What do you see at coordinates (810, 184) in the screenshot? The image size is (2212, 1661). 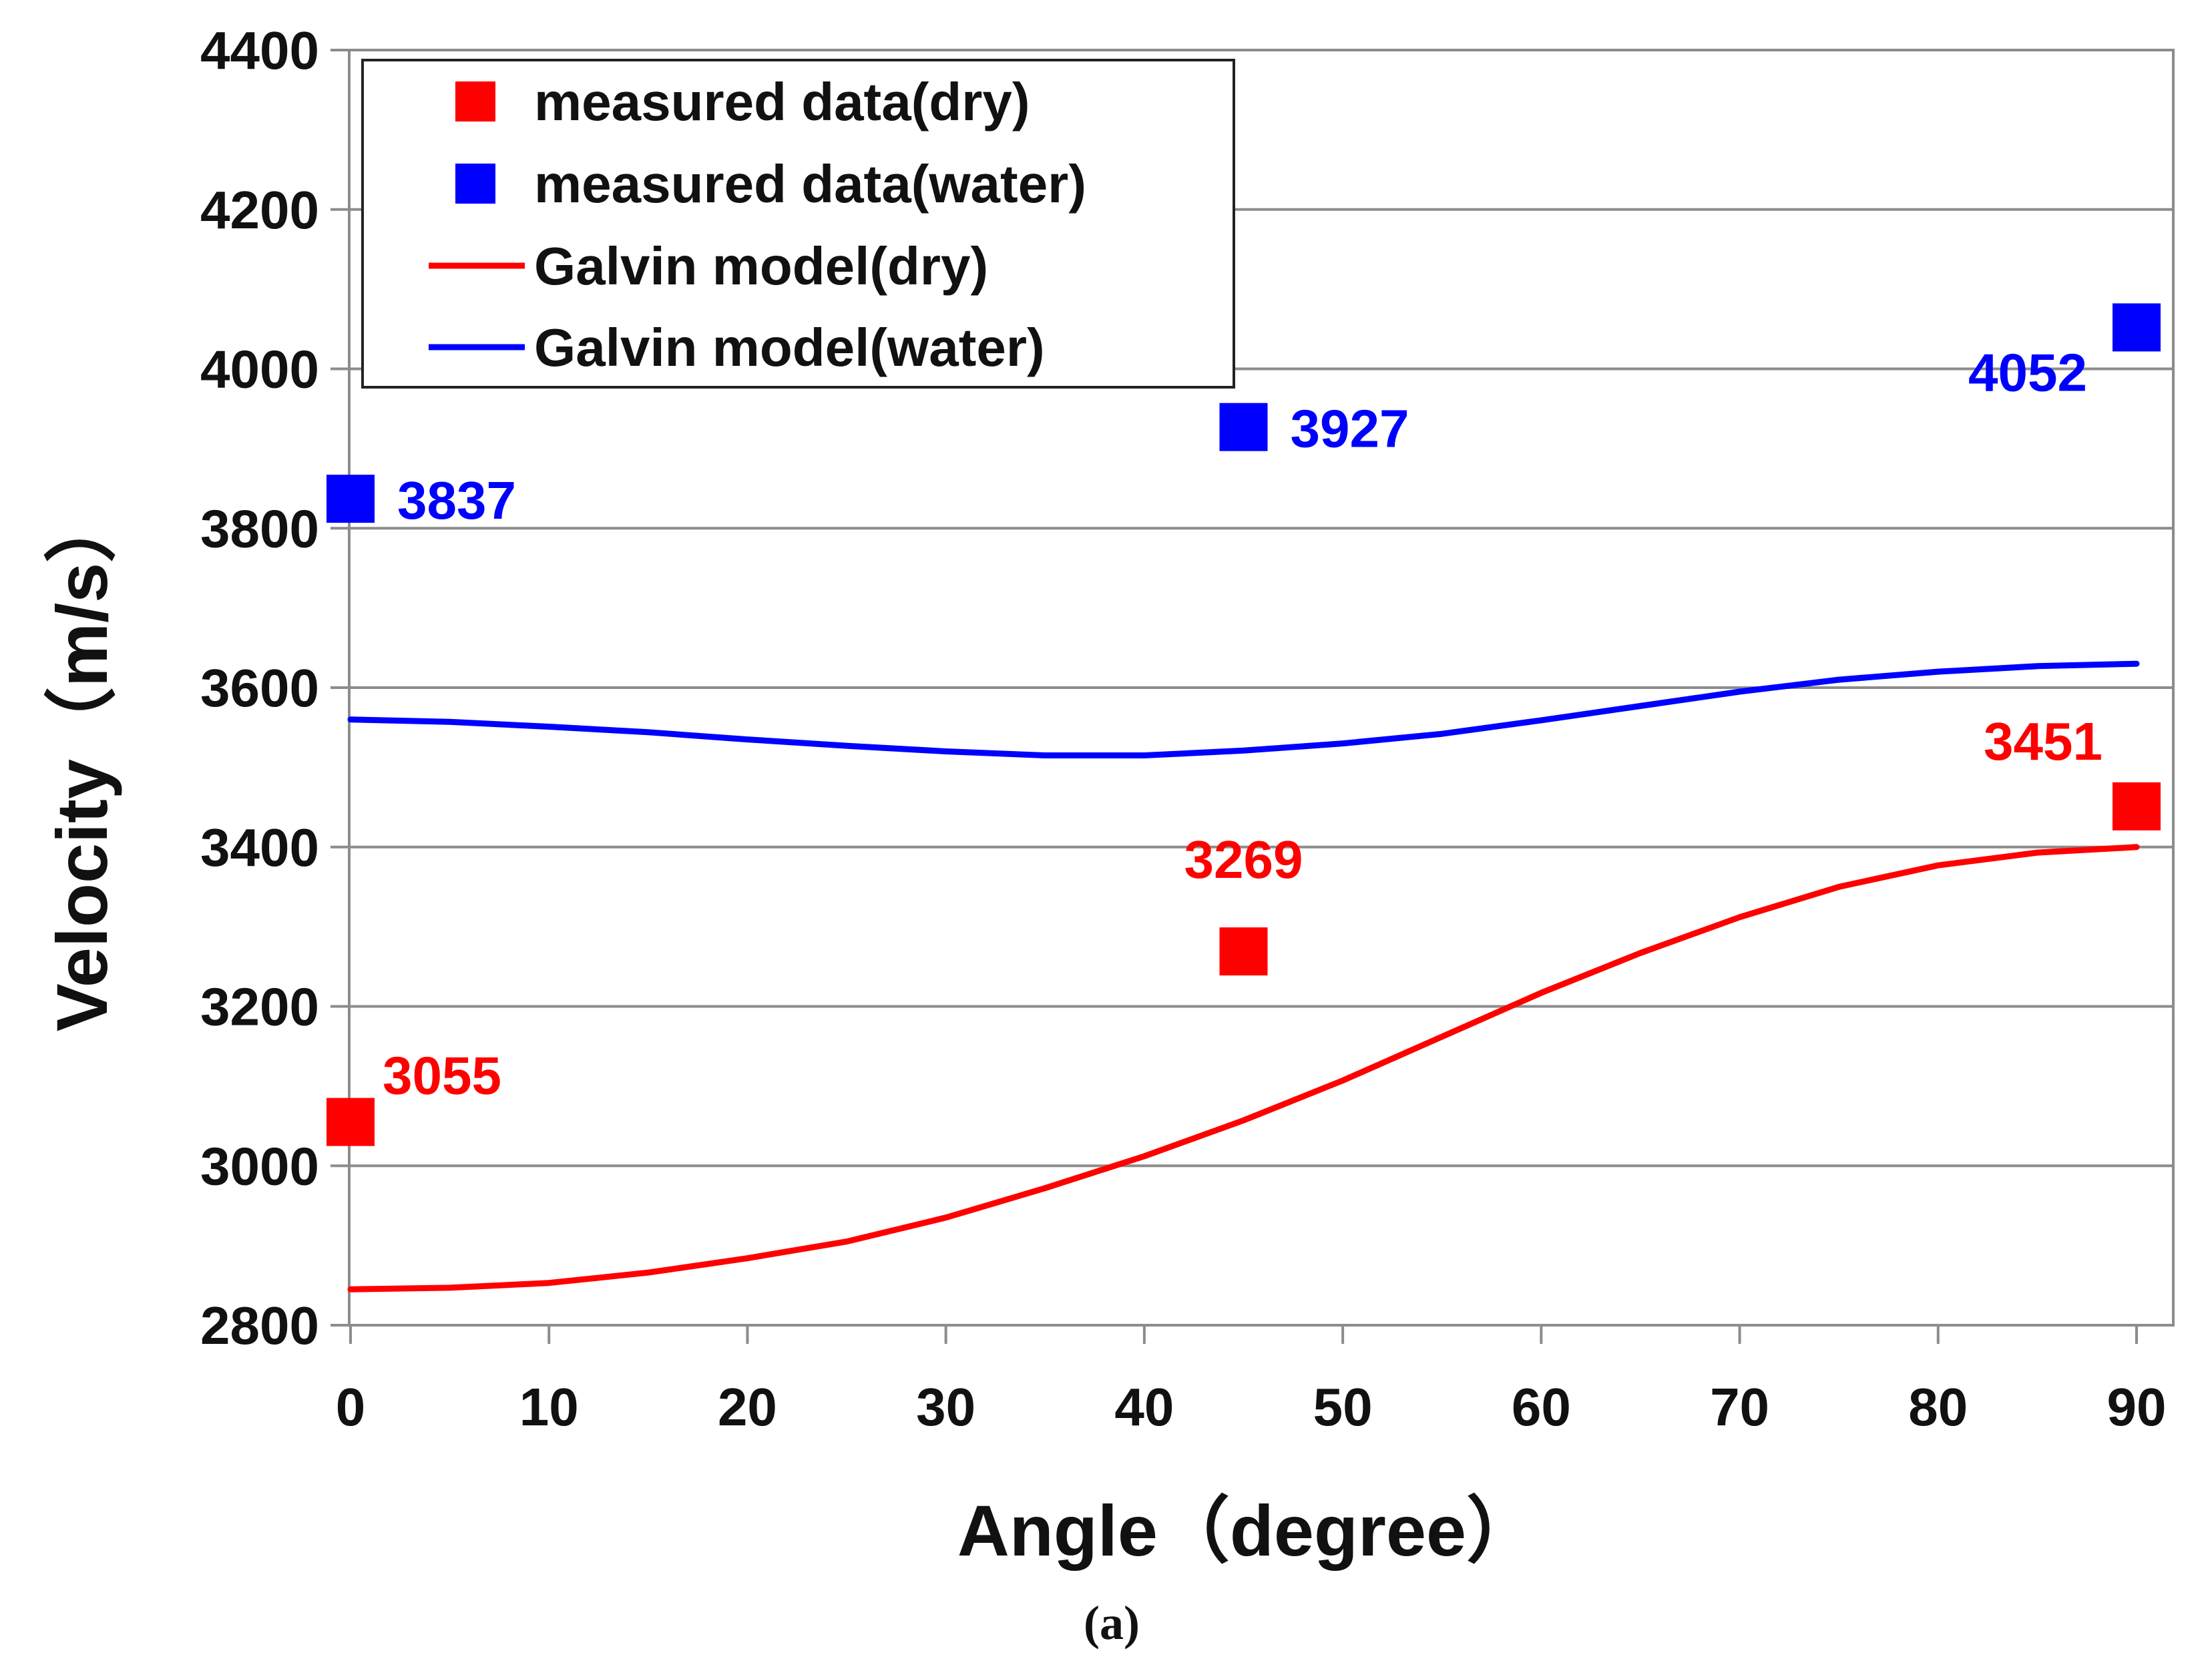 I see `legend-label: measured data(water)` at bounding box center [810, 184].